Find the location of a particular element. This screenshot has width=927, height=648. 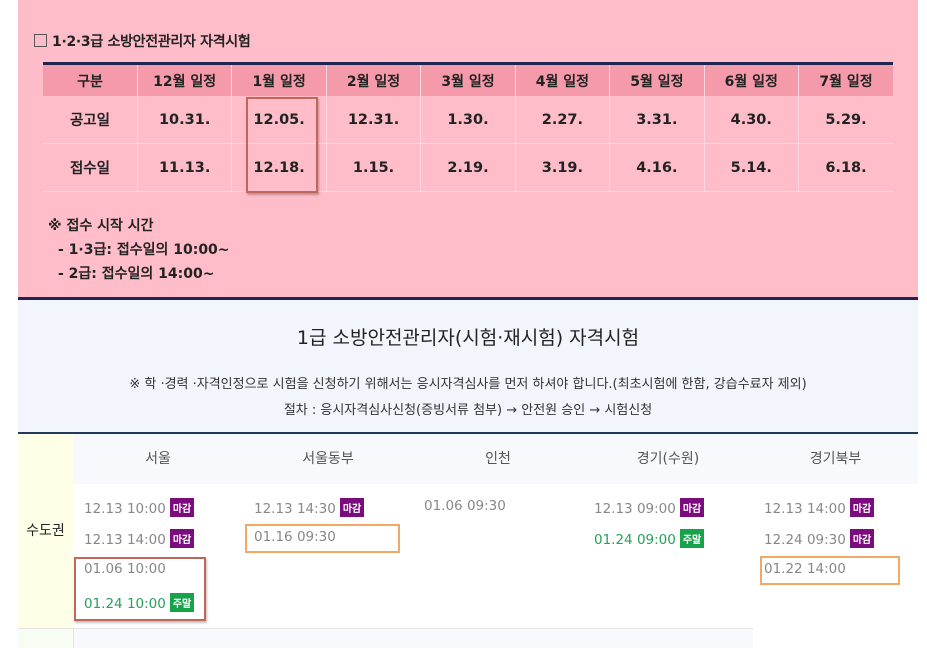

table-cell: 2.19. is located at coordinates (468, 167).